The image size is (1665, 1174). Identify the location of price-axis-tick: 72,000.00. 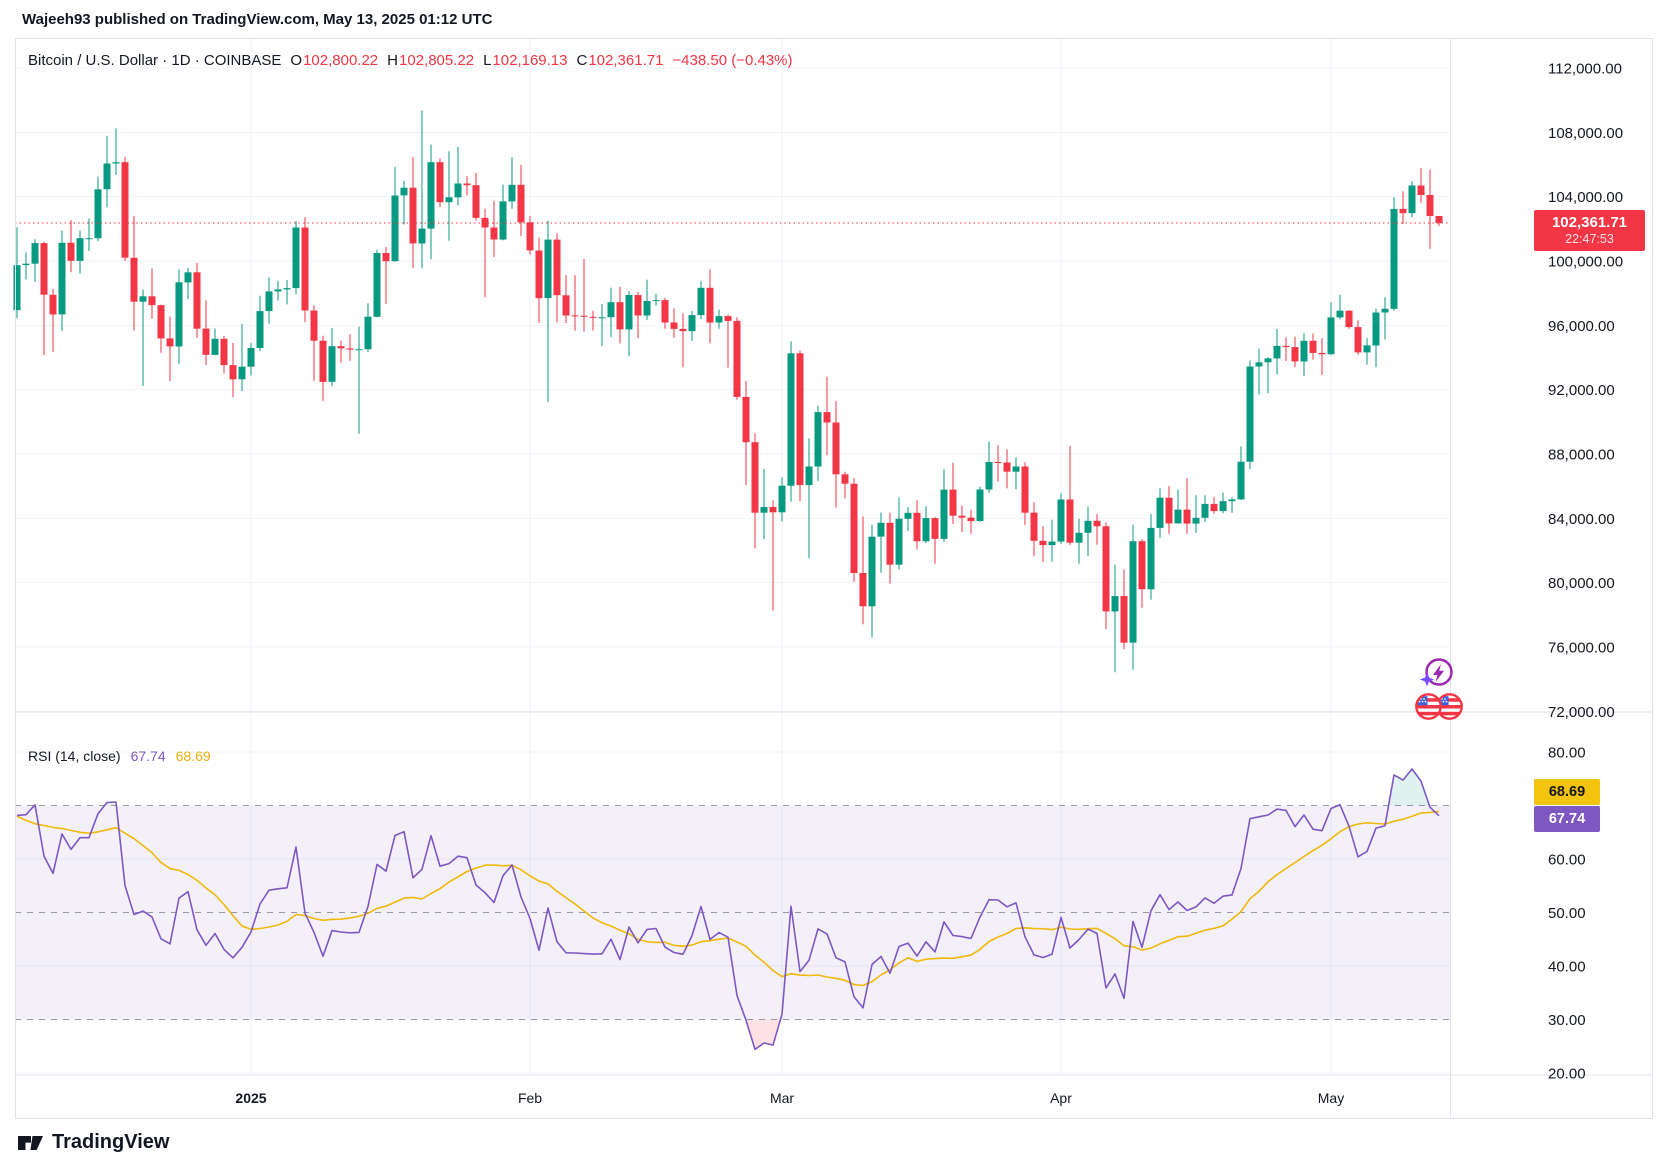
(1581, 712).